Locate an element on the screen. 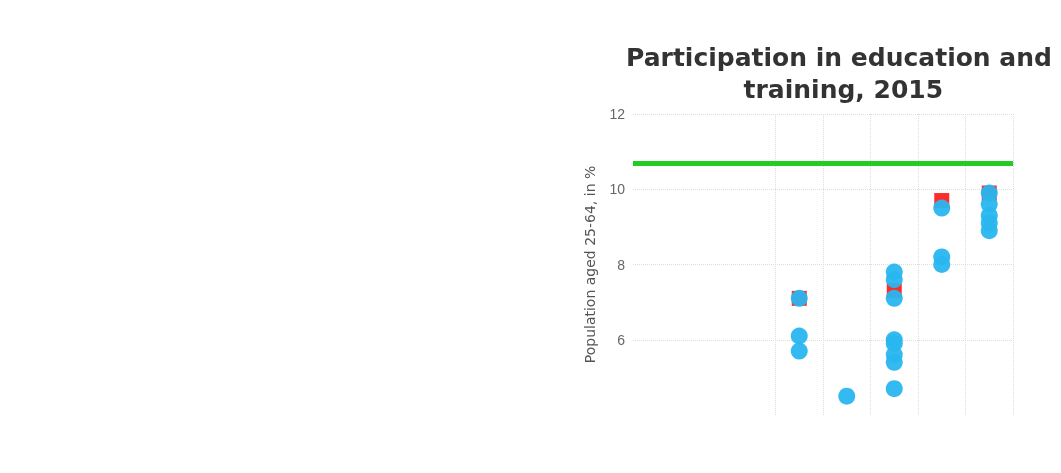 This screenshot has height=473, width=1061. y-tick-label: 8 is located at coordinates (621, 264).